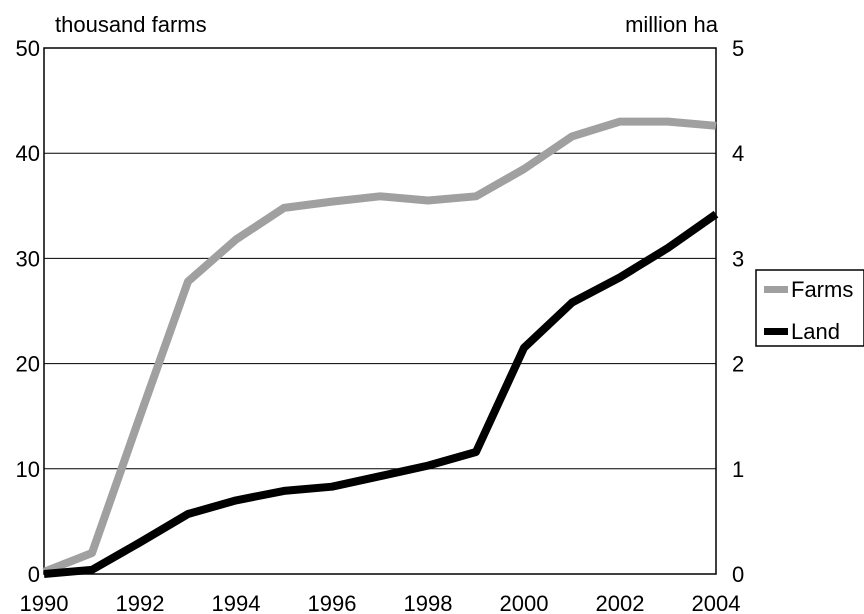 Image resolution: width=864 pixels, height=614 pixels. I want to click on y-right-tick-label: 2, so click(738, 364).